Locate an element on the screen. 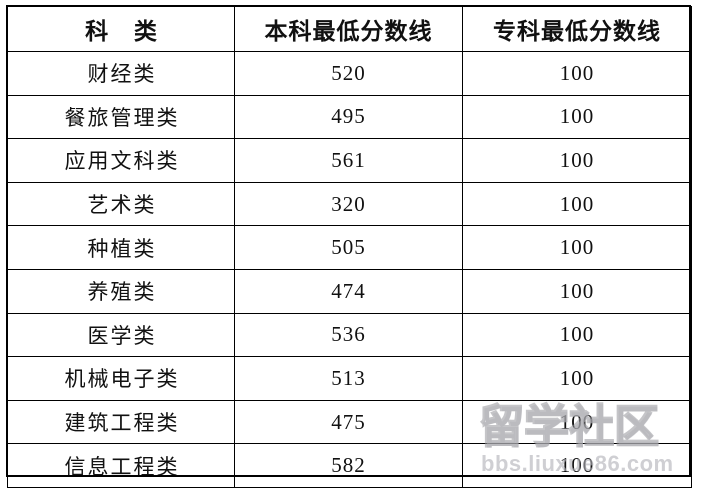 This screenshot has width=702, height=488. table-row: 应用文科类 561 100 is located at coordinates (349, 160).